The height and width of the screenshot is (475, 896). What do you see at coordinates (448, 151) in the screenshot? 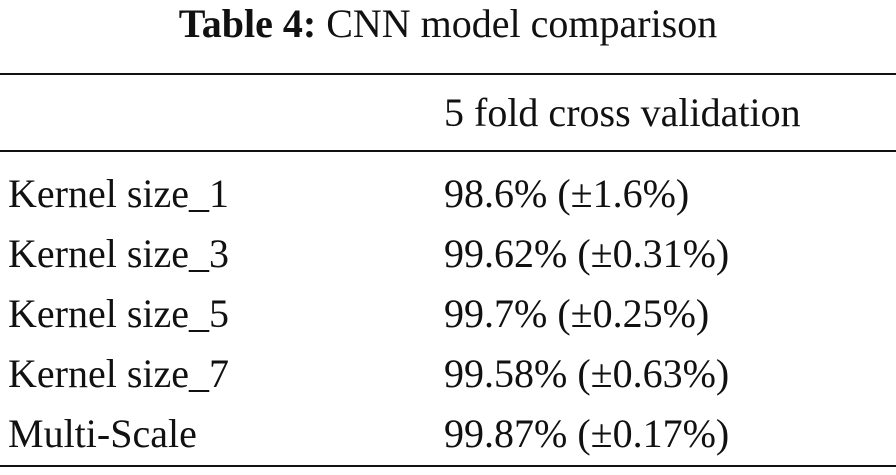
I see `table-header-rule` at bounding box center [448, 151].